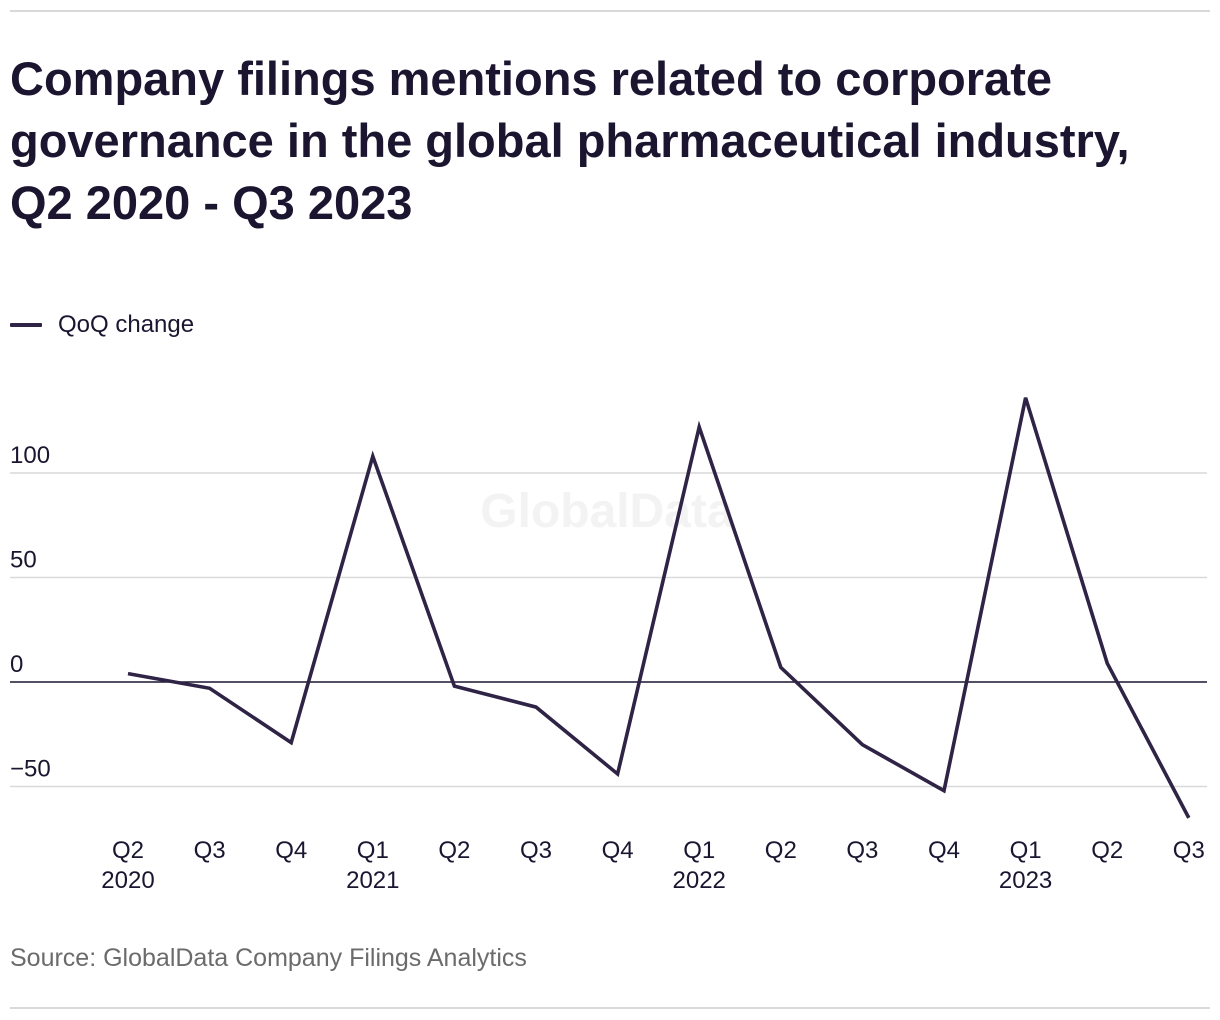 This screenshot has height=1020, width=1220. What do you see at coordinates (607, 511) in the screenshot?
I see `watermark-logo: GlobalData` at bounding box center [607, 511].